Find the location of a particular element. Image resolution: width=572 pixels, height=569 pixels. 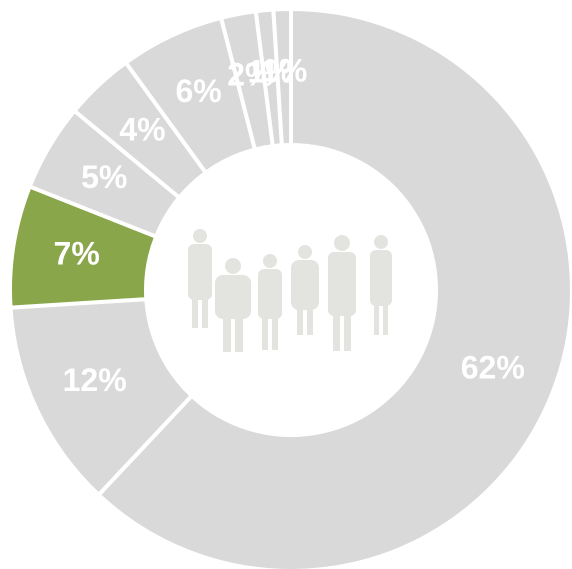

value-label: 6% is located at coordinates (198, 91).